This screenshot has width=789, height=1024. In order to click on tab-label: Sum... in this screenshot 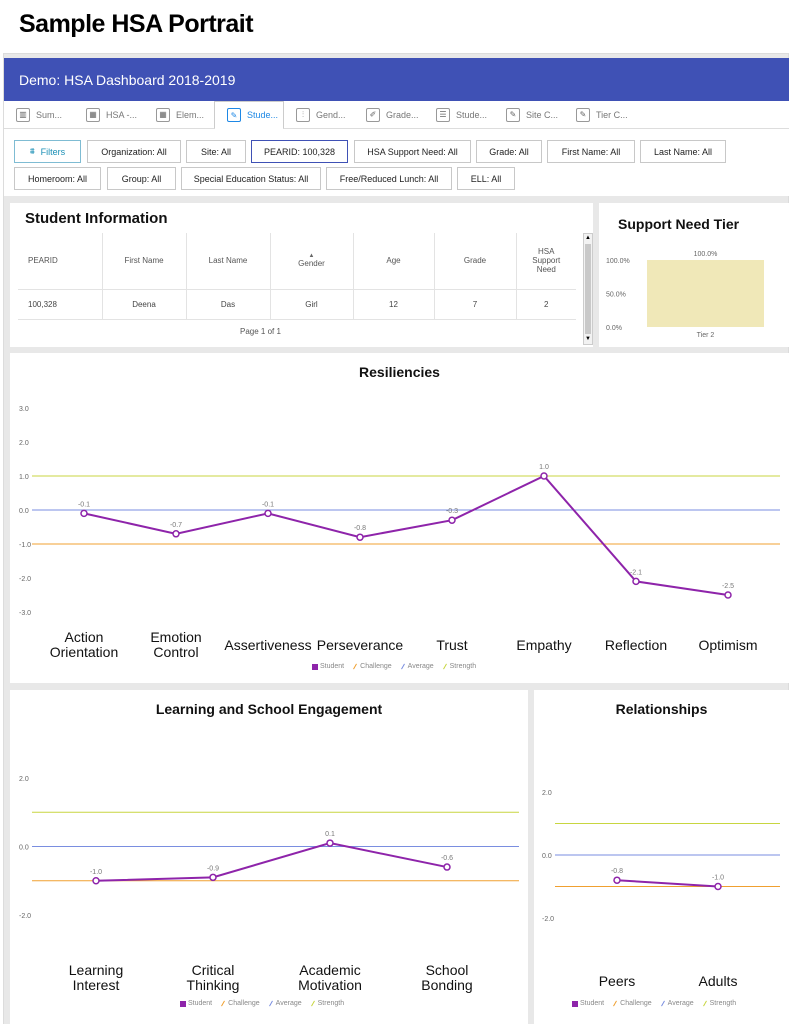, I will do `click(49, 114)`.